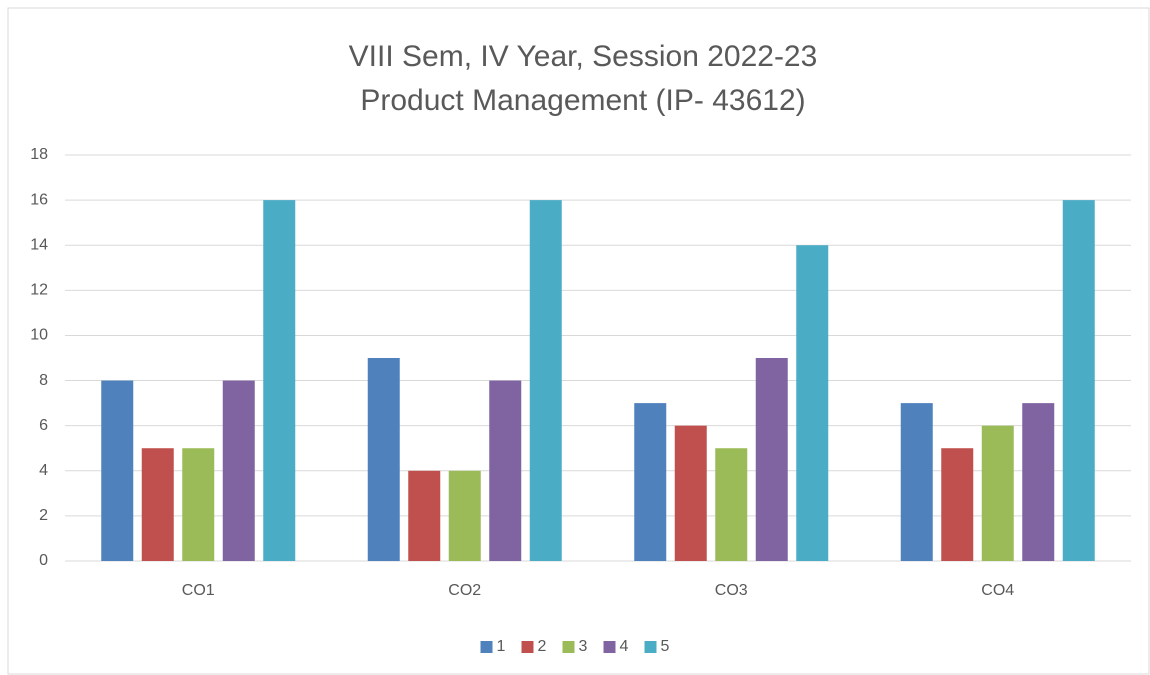 Image resolution: width=1150 pixels, height=675 pixels. What do you see at coordinates (582, 100) in the screenshot?
I see `chart-title: Product Management (IP- 43612)` at bounding box center [582, 100].